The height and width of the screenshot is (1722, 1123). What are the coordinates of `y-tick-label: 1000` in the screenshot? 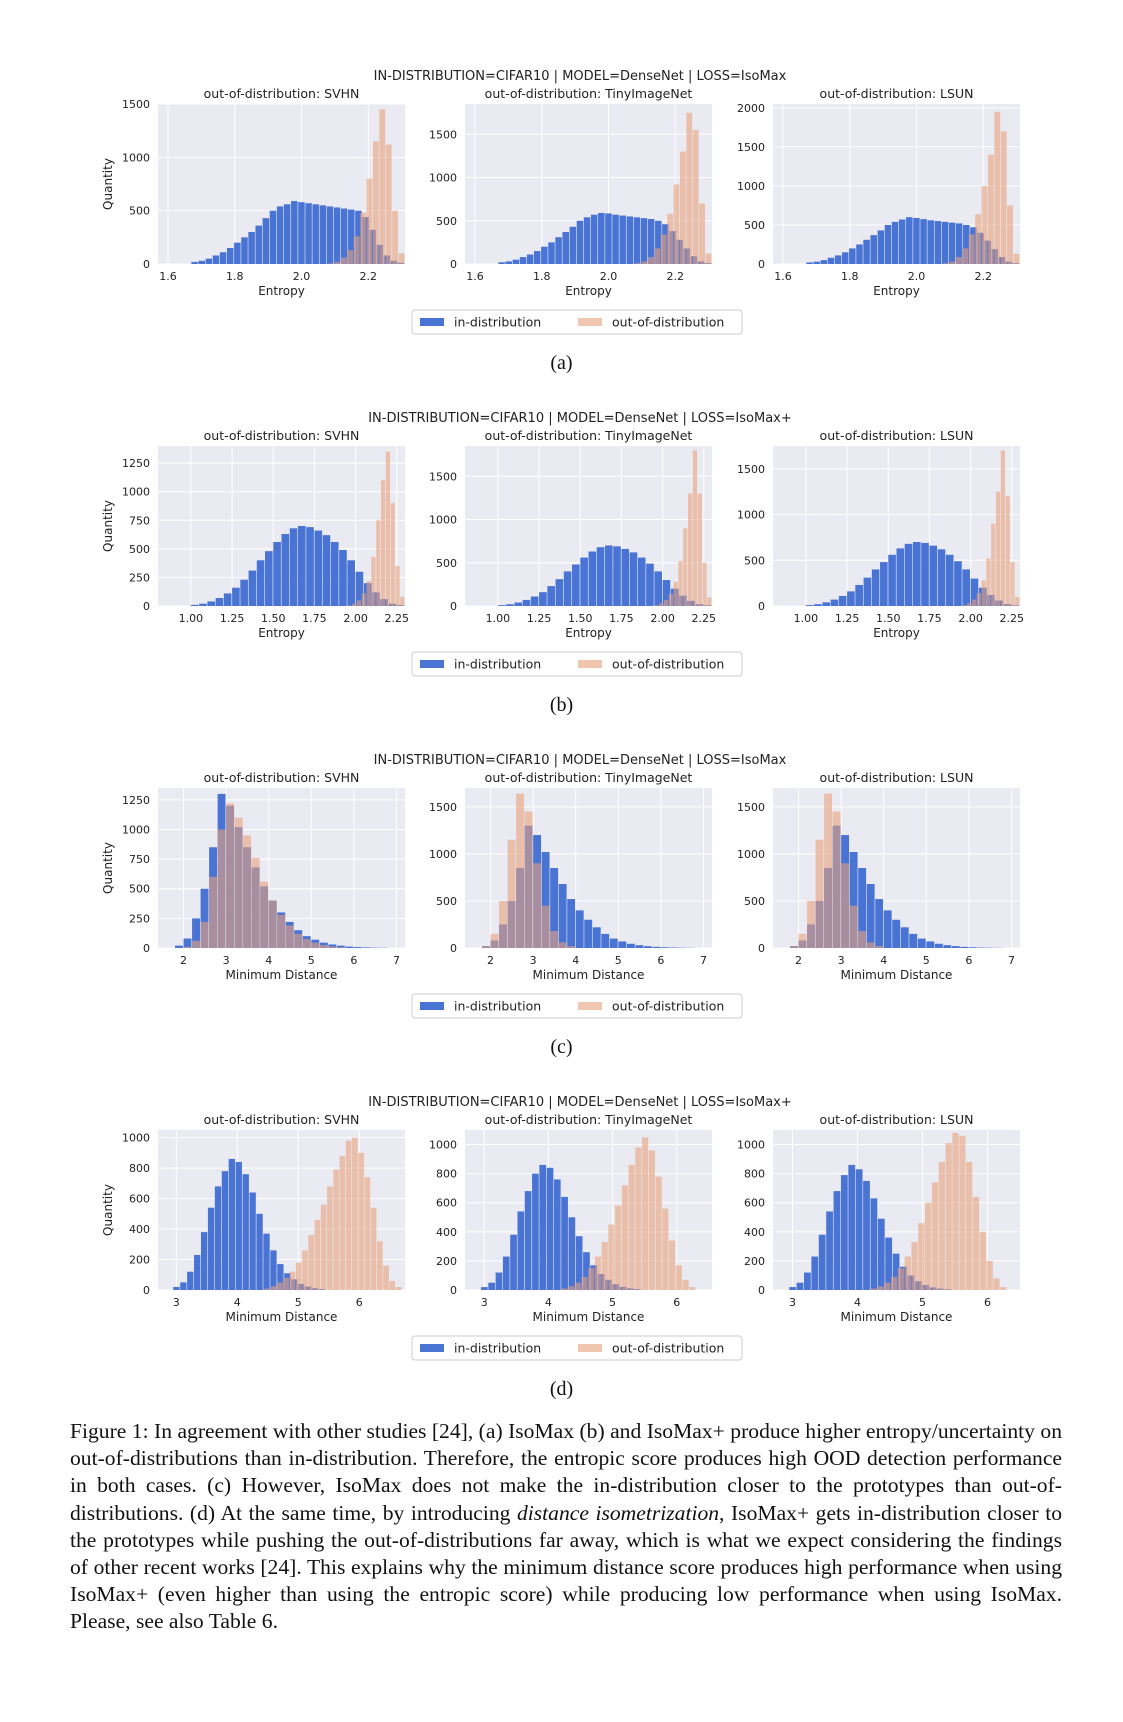 It's located at (751, 1145).